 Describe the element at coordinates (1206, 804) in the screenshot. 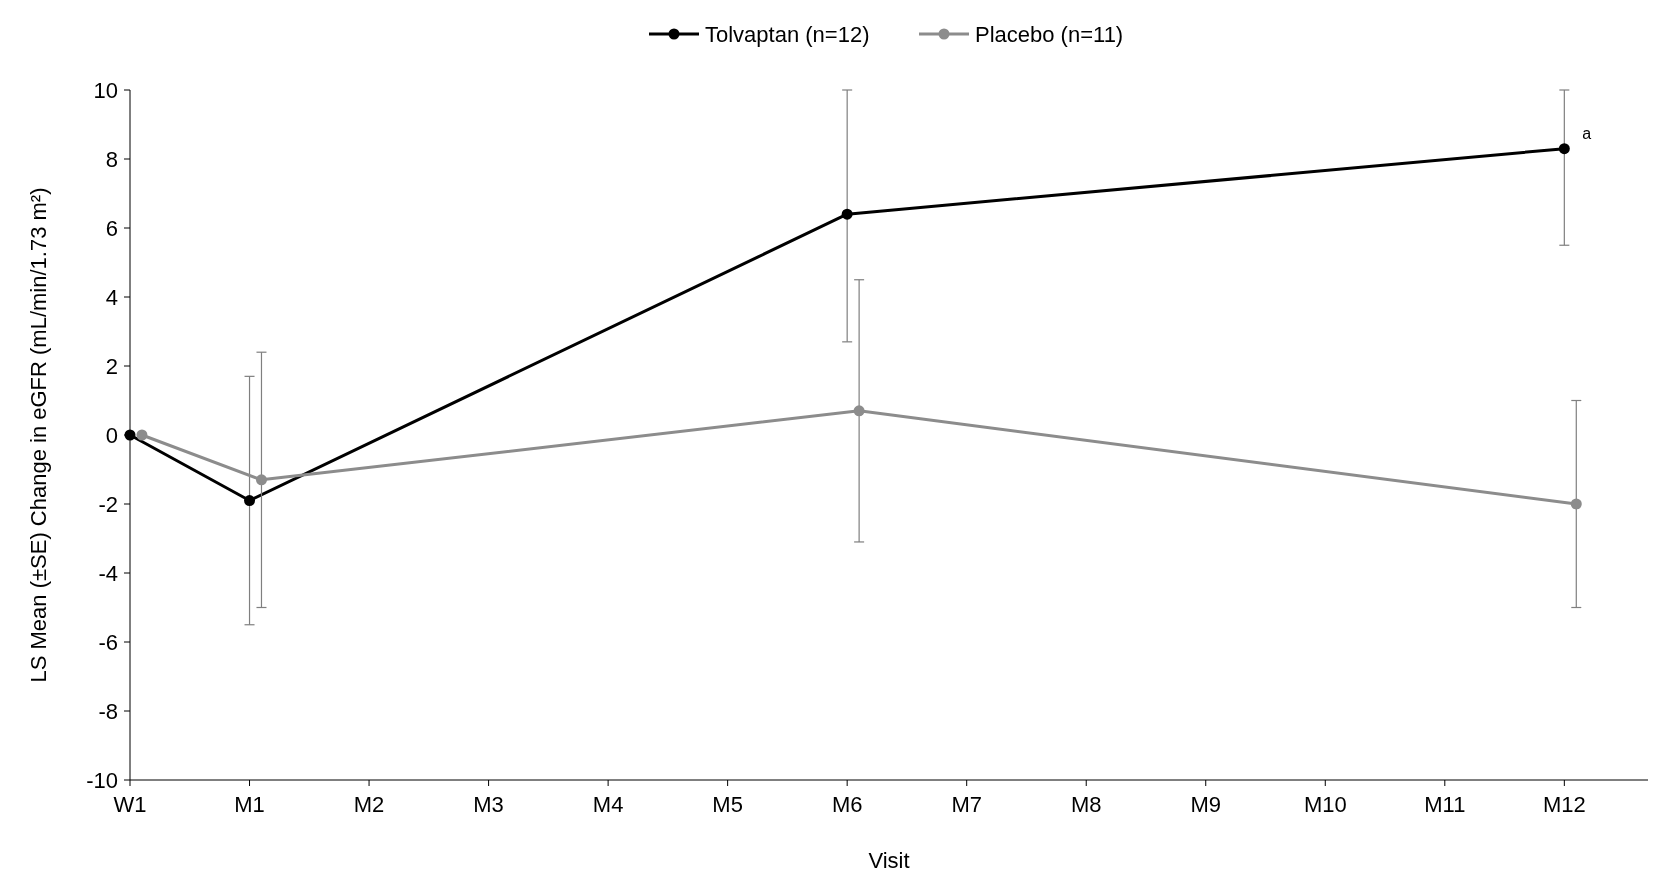

I see `x-tick-label: M9` at that location.